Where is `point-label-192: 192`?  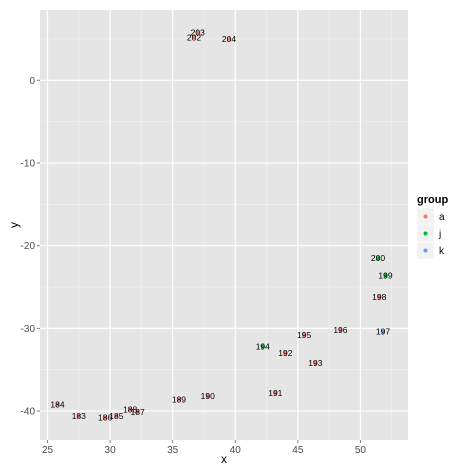
point-label-192: 192 is located at coordinates (285, 353).